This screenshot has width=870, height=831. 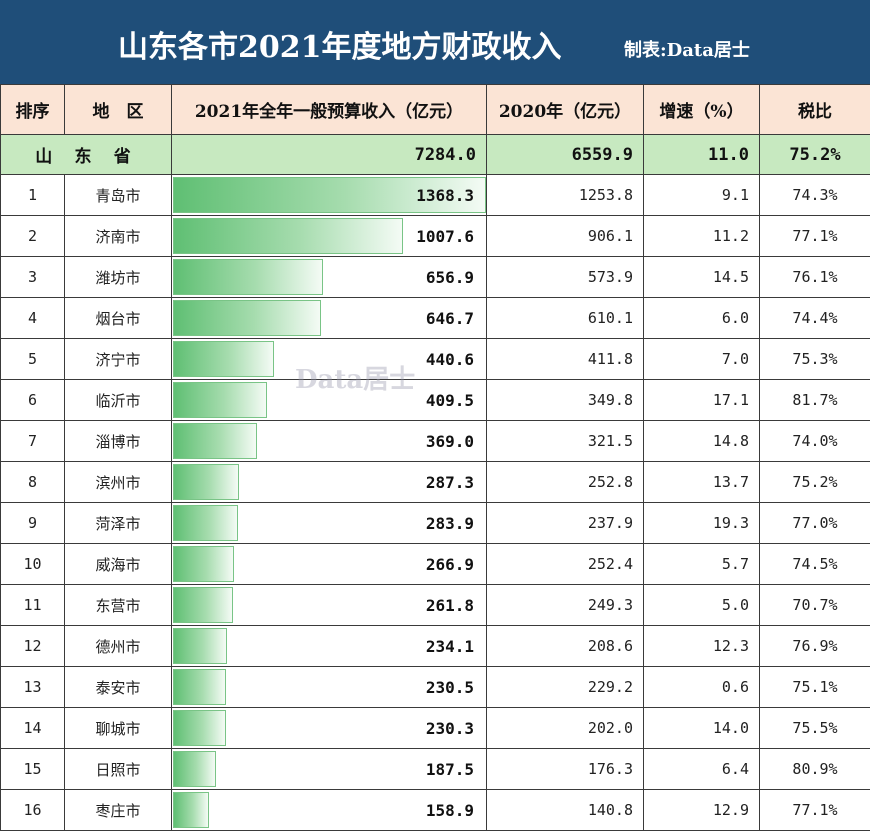 I want to click on title-bar: 山东各市2021年度地方财政收入 制表:Data居士, so click(x=435, y=42).